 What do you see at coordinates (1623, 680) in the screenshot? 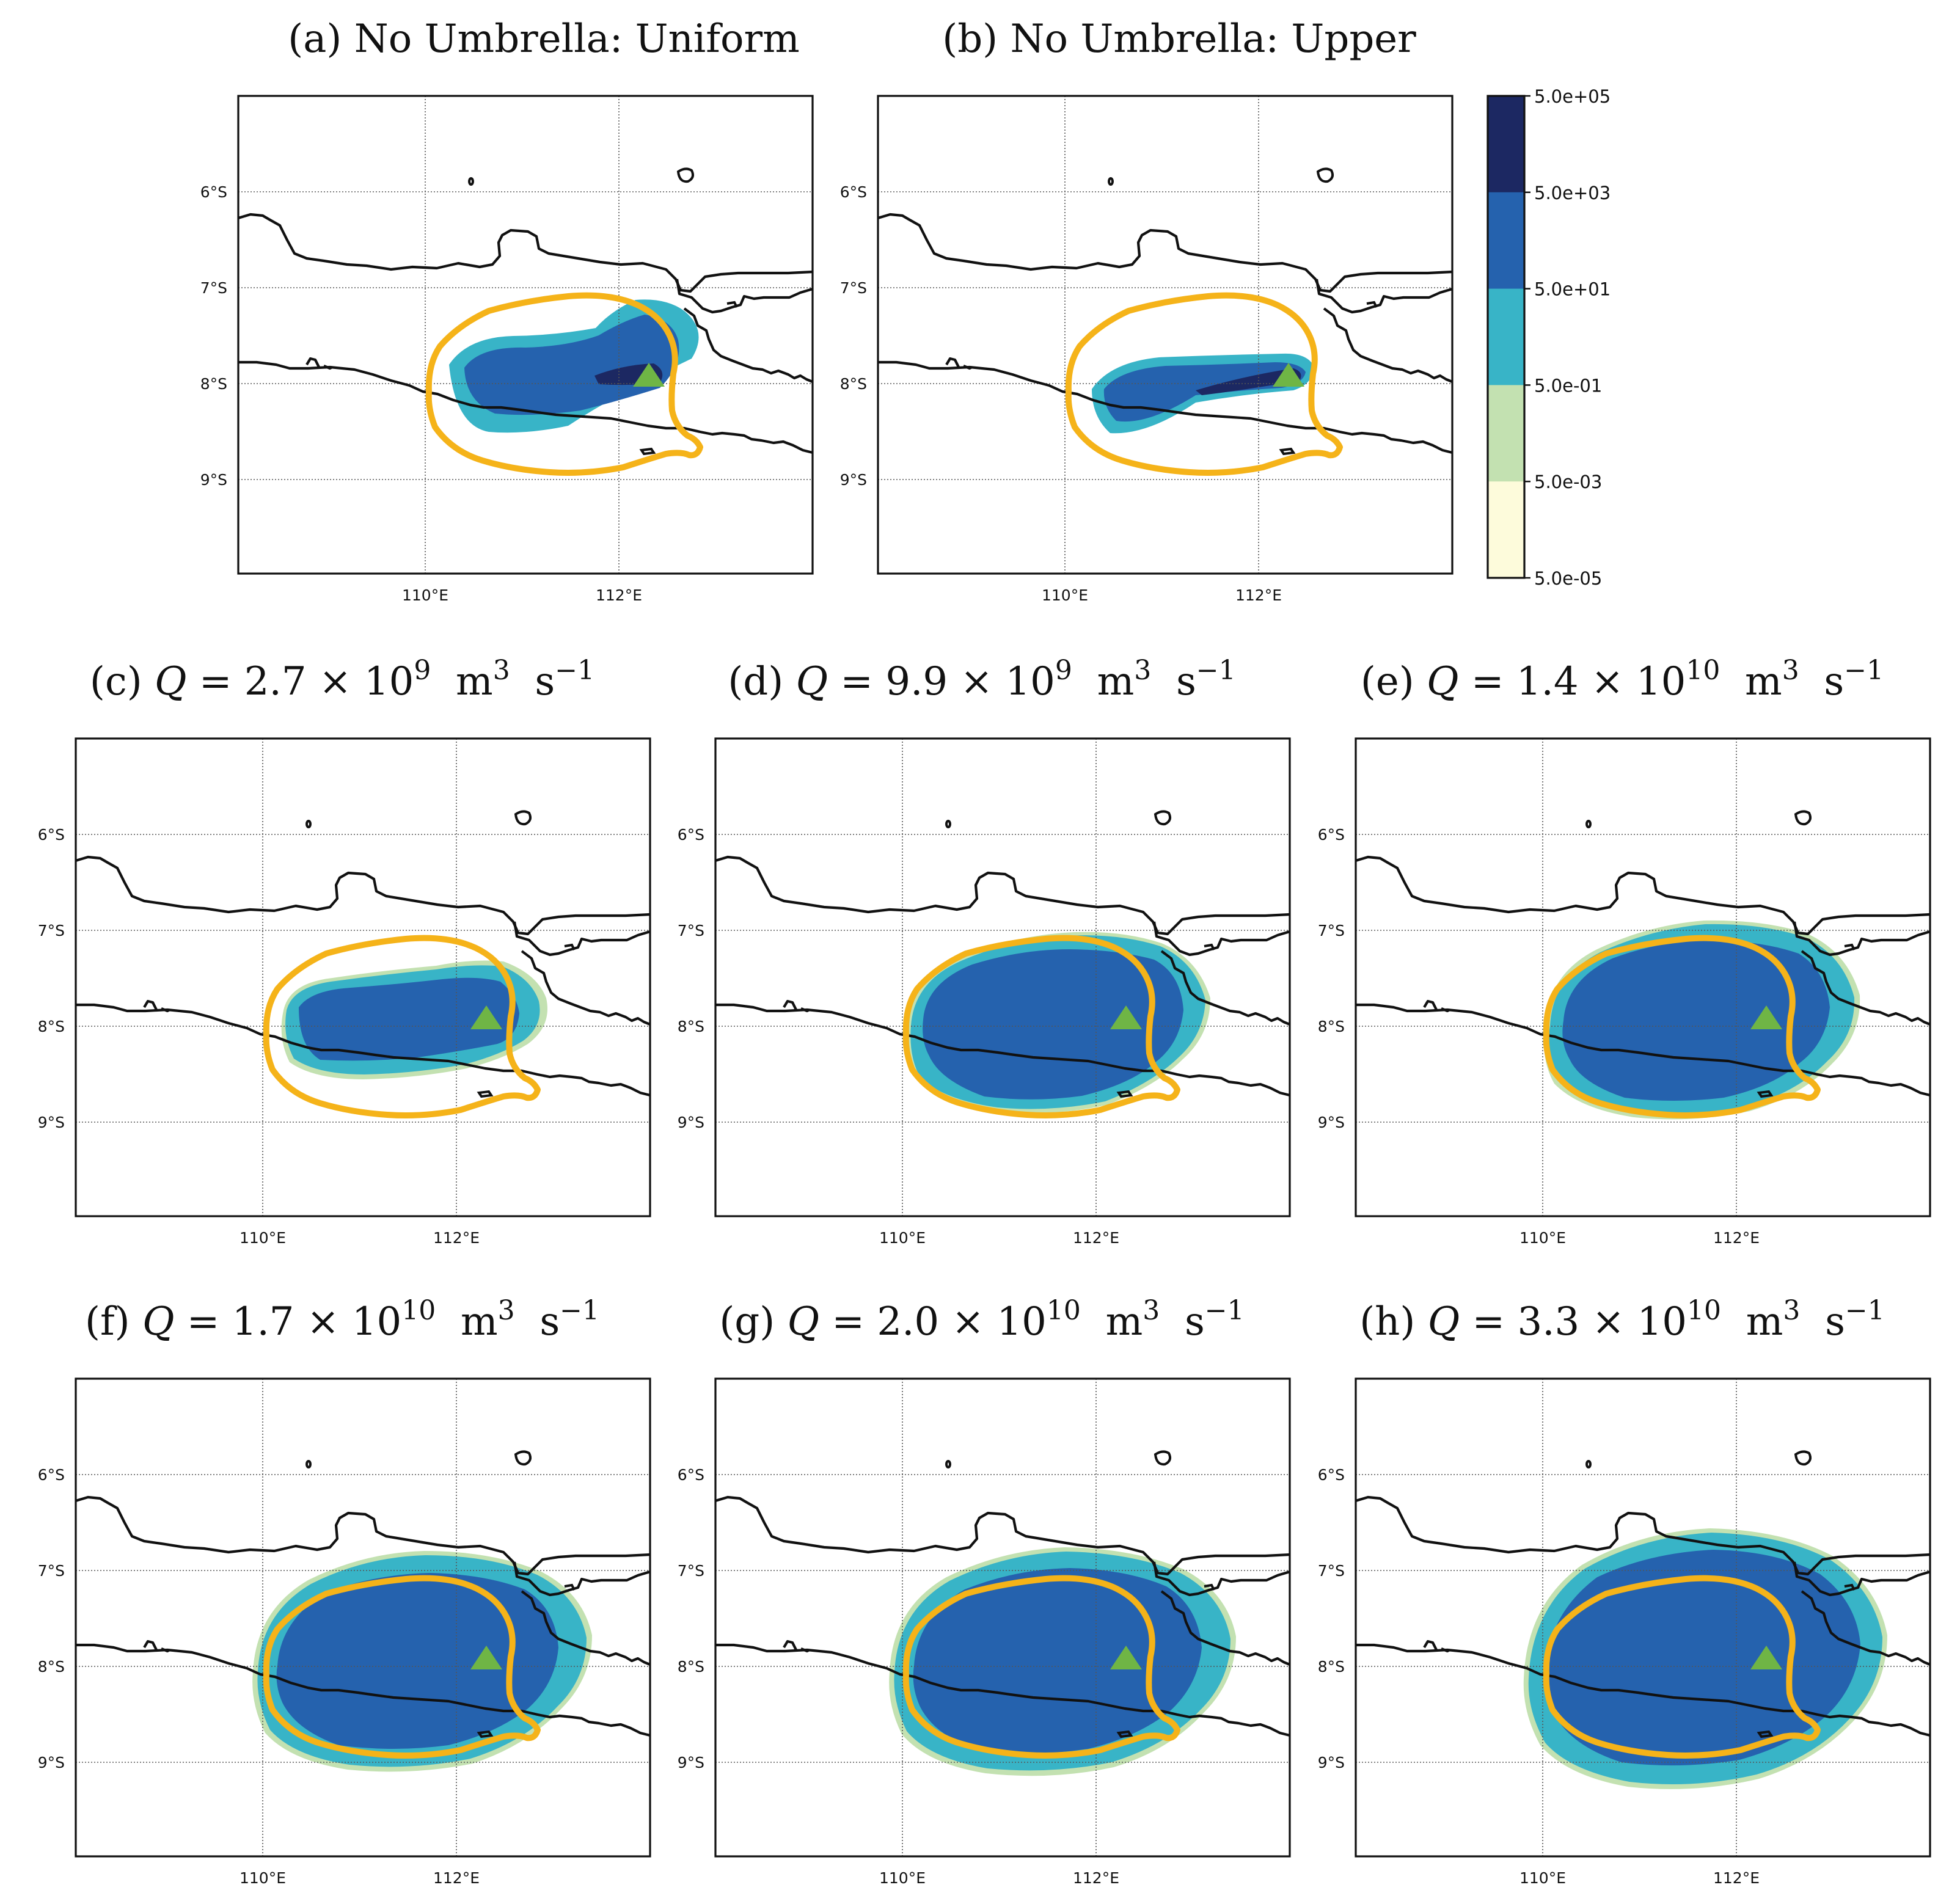
I see `panel-title-e: (e) Q = 1.4 × 1010 m3 s−1` at bounding box center [1623, 680].